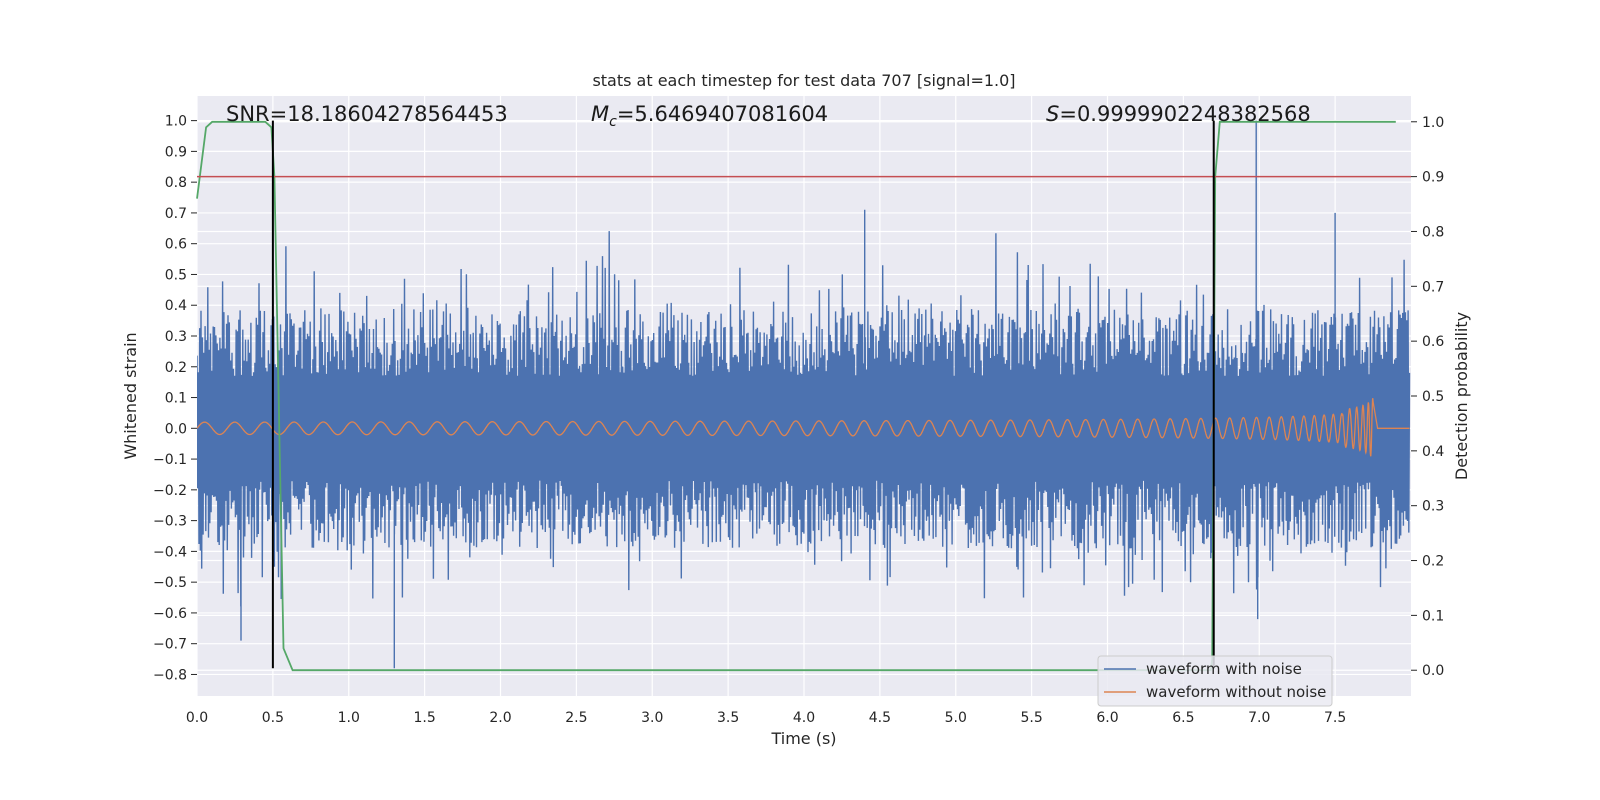  Describe the element at coordinates (1433, 123) in the screenshot. I see `y2-tick-label: 1.0` at that location.